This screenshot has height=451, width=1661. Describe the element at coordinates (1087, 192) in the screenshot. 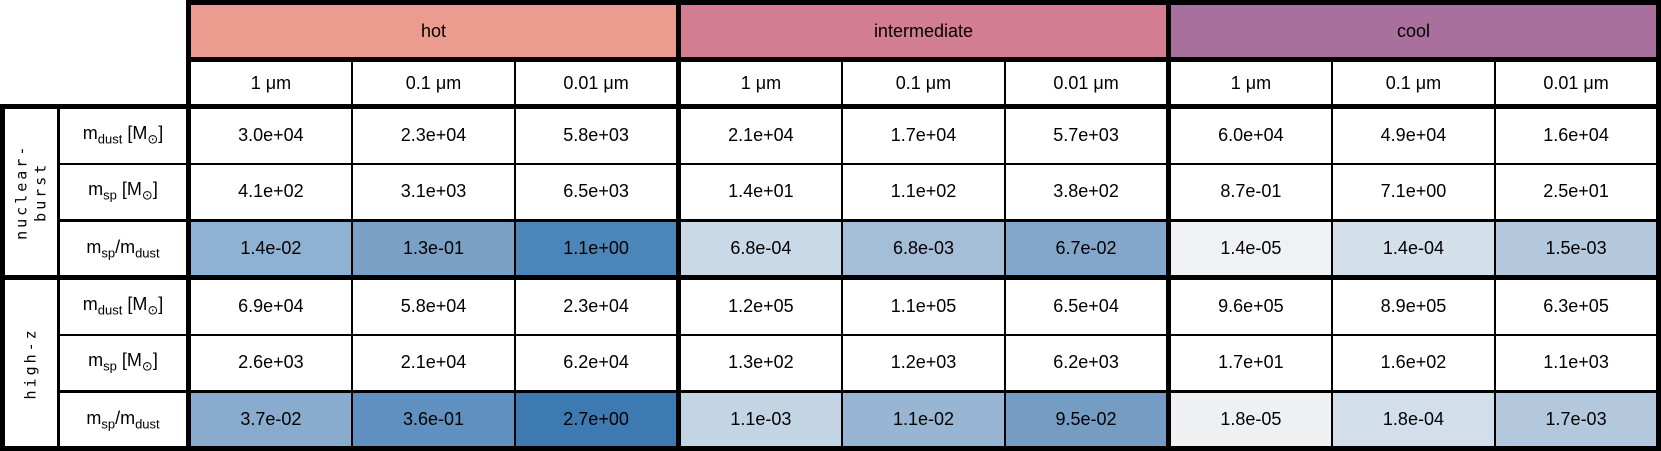

I see `value-cell: 3.8e+02` at that location.